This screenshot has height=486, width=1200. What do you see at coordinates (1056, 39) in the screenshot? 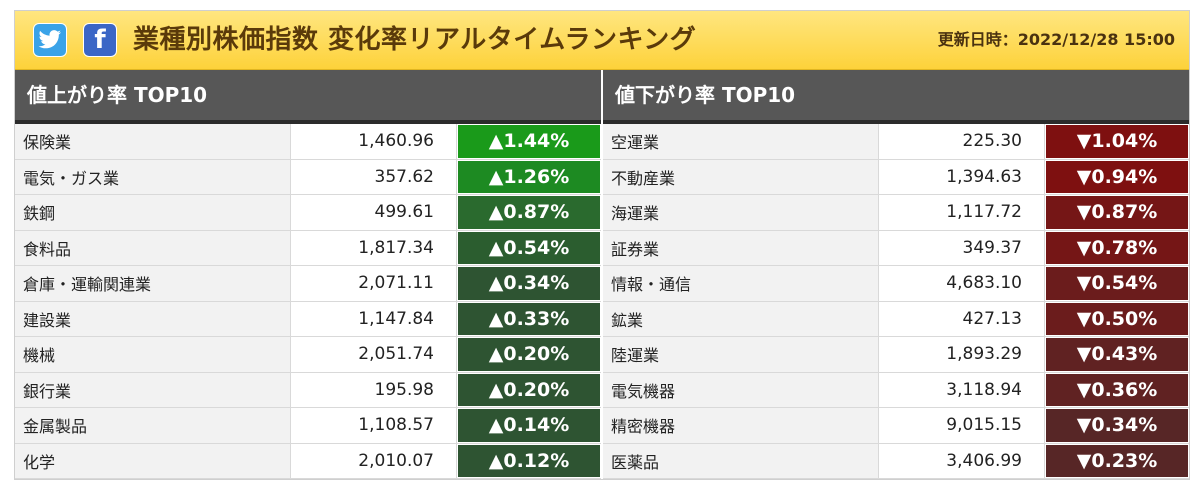
I see `updated-timestamp: 更新日時：2022/12/28 15:00` at bounding box center [1056, 39].